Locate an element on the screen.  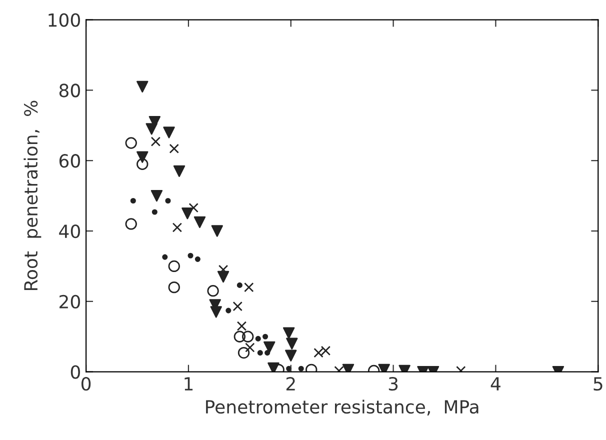
y-tick-label: 20 is located at coordinates (70, 301).